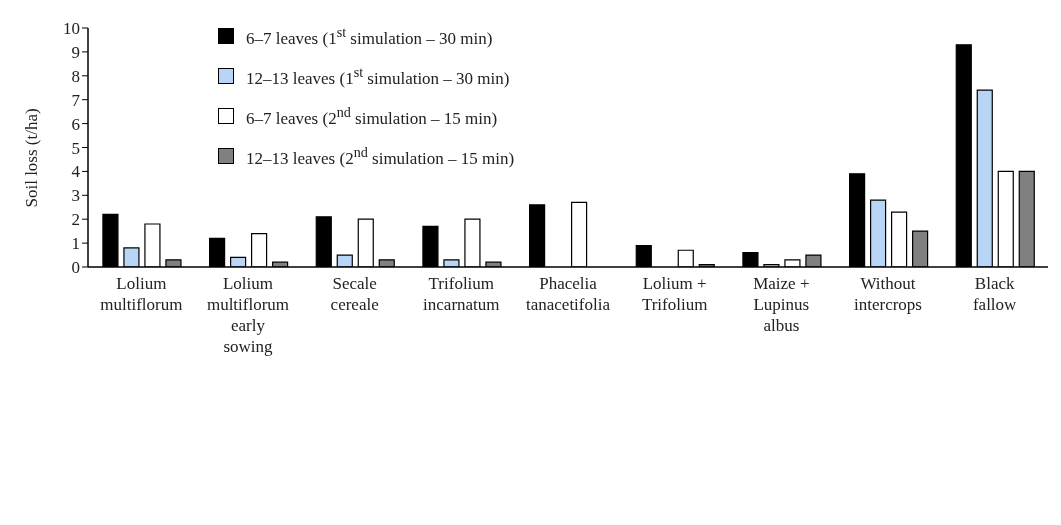  Describe the element at coordinates (141, 294) in the screenshot. I see `x-tick-label: Lolium multiflorum` at that location.